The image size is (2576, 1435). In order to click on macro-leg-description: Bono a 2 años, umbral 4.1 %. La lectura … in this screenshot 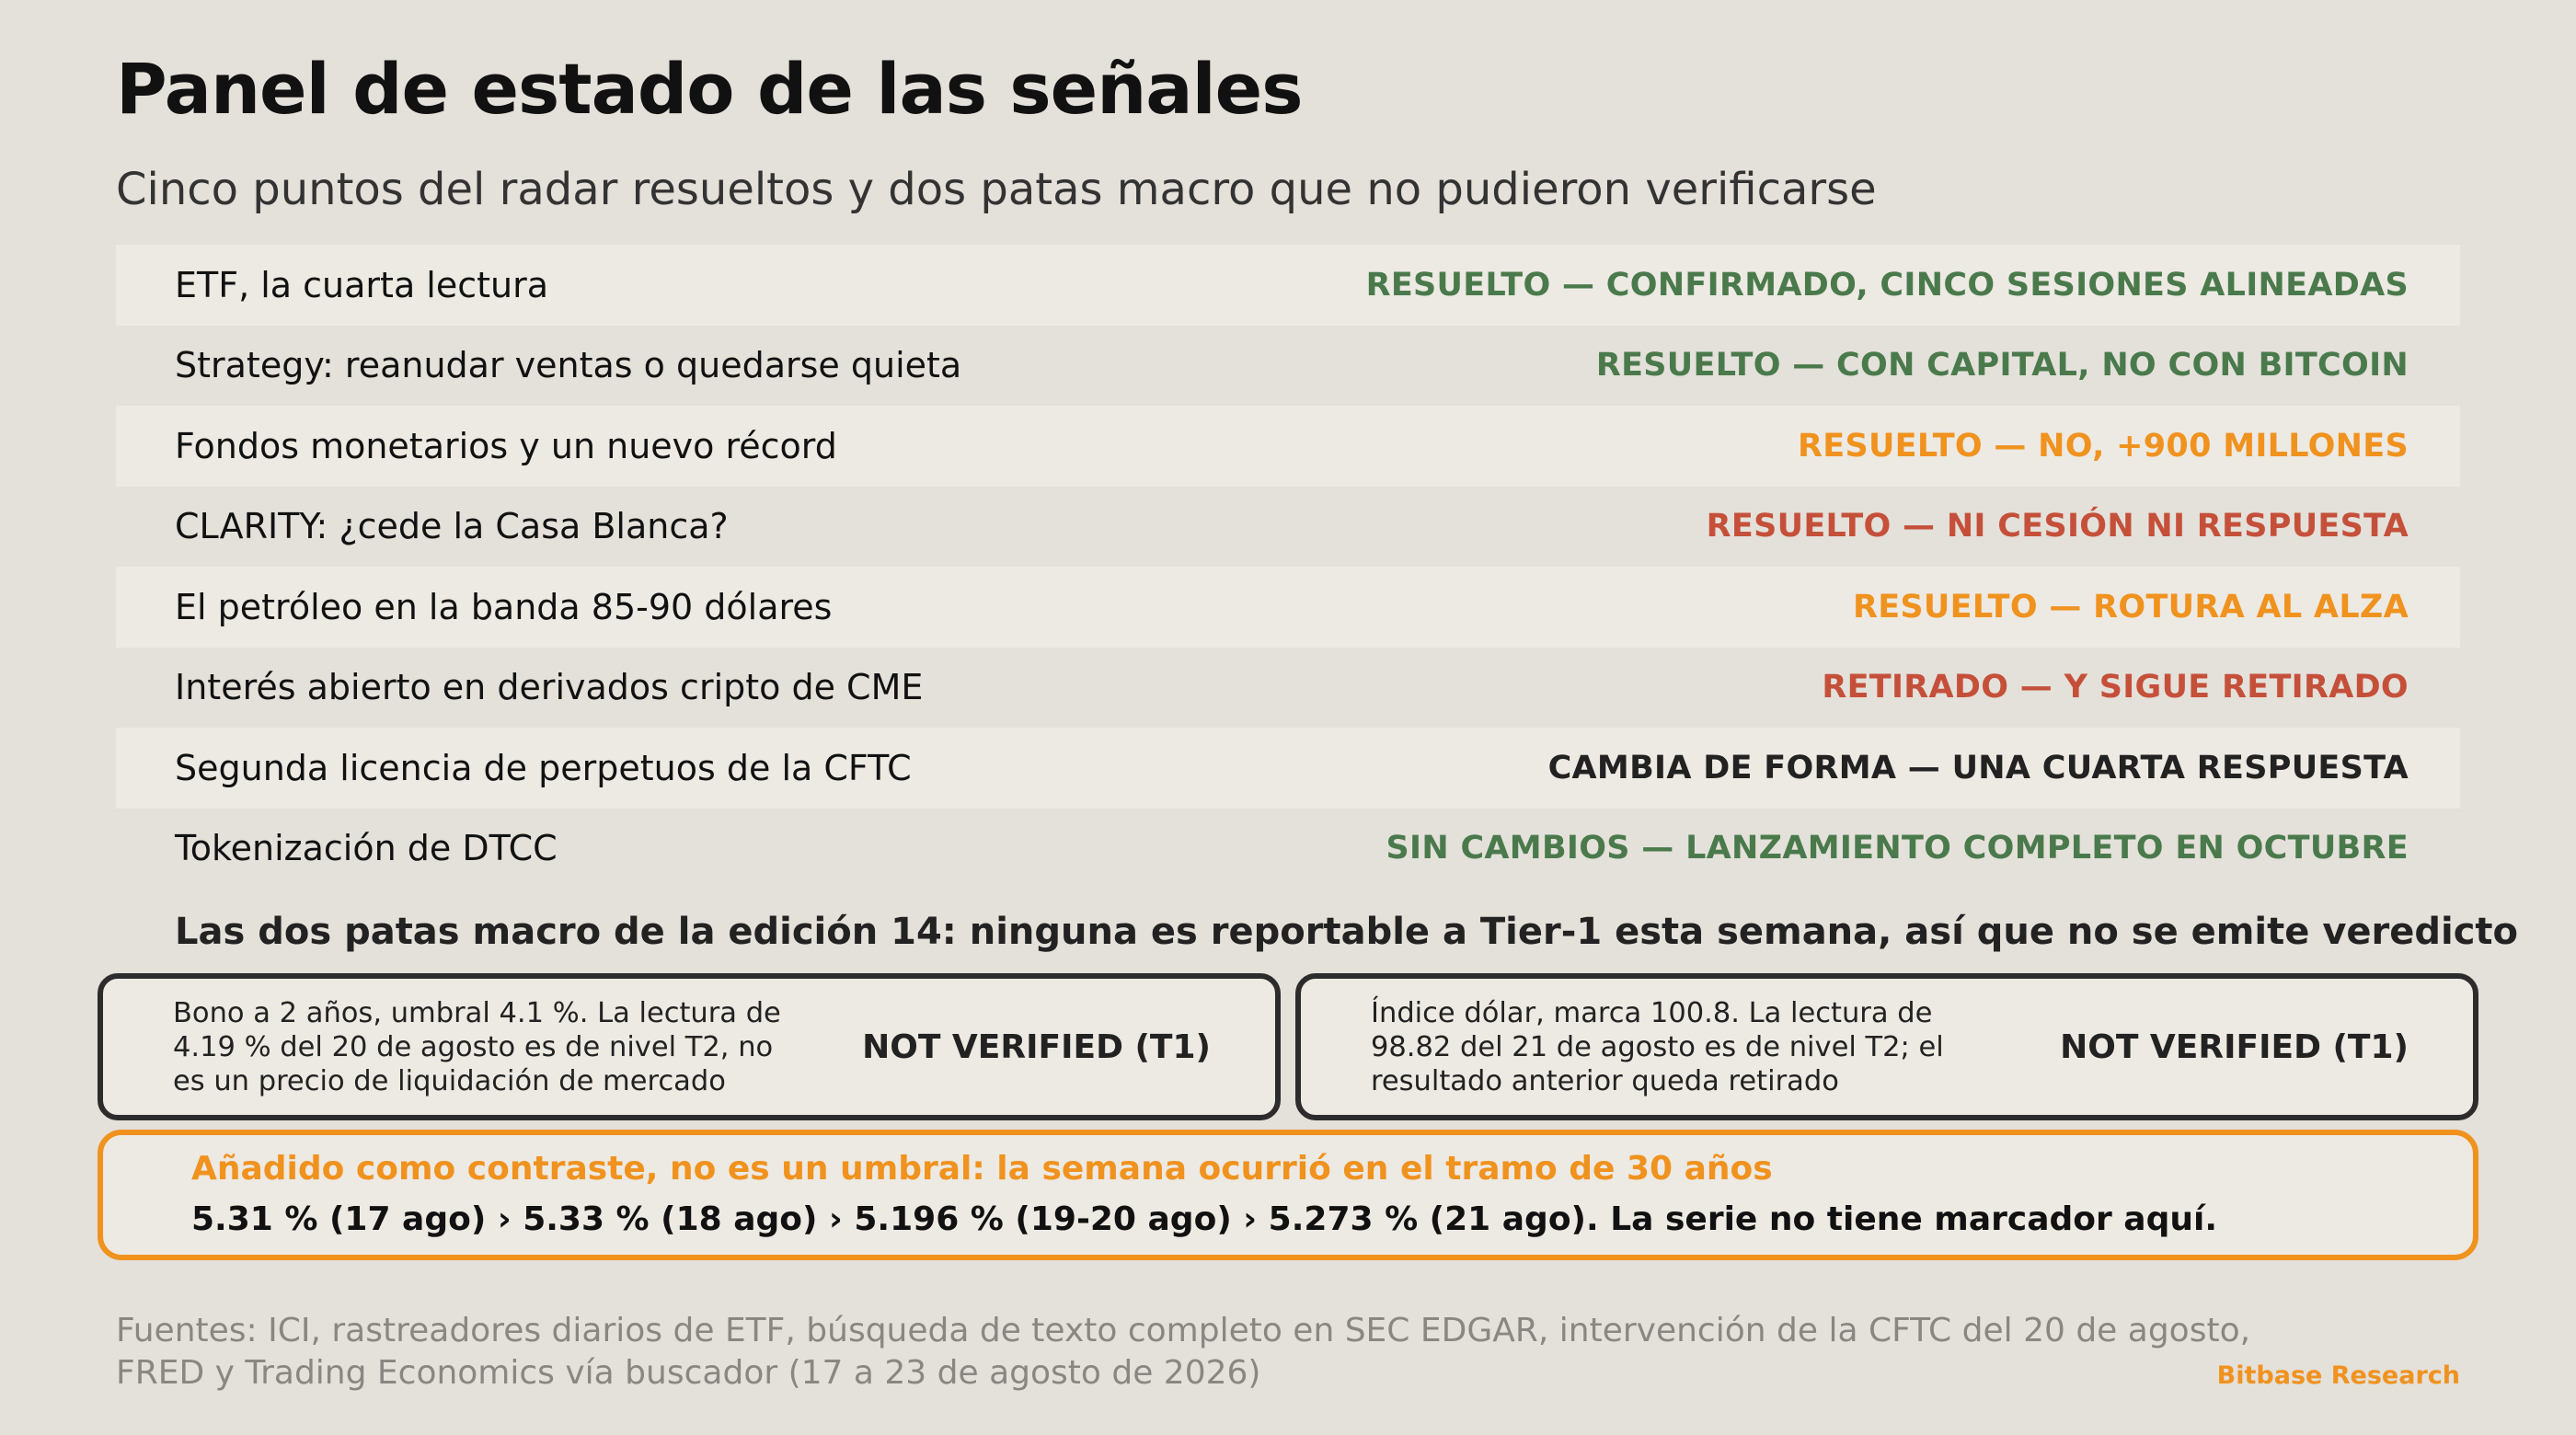, I will do `click(477, 1046)`.